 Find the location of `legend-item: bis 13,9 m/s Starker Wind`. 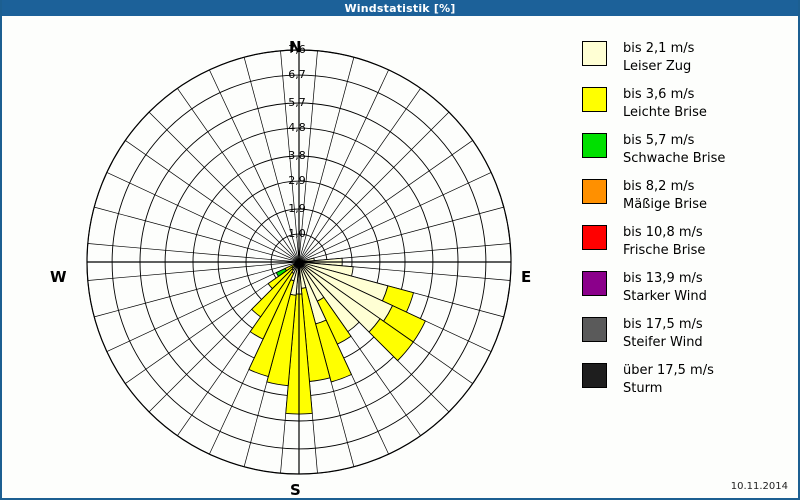

legend-item: bis 13,9 m/s Starker Wind is located at coordinates (689, 290).